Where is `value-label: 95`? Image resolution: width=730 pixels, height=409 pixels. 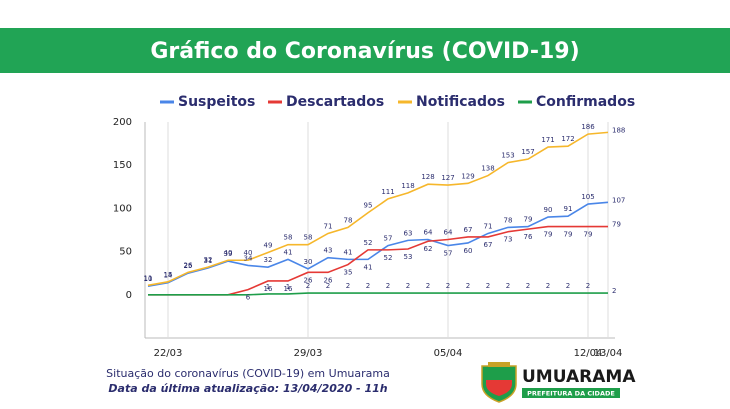 value-label: 95 is located at coordinates (368, 206).